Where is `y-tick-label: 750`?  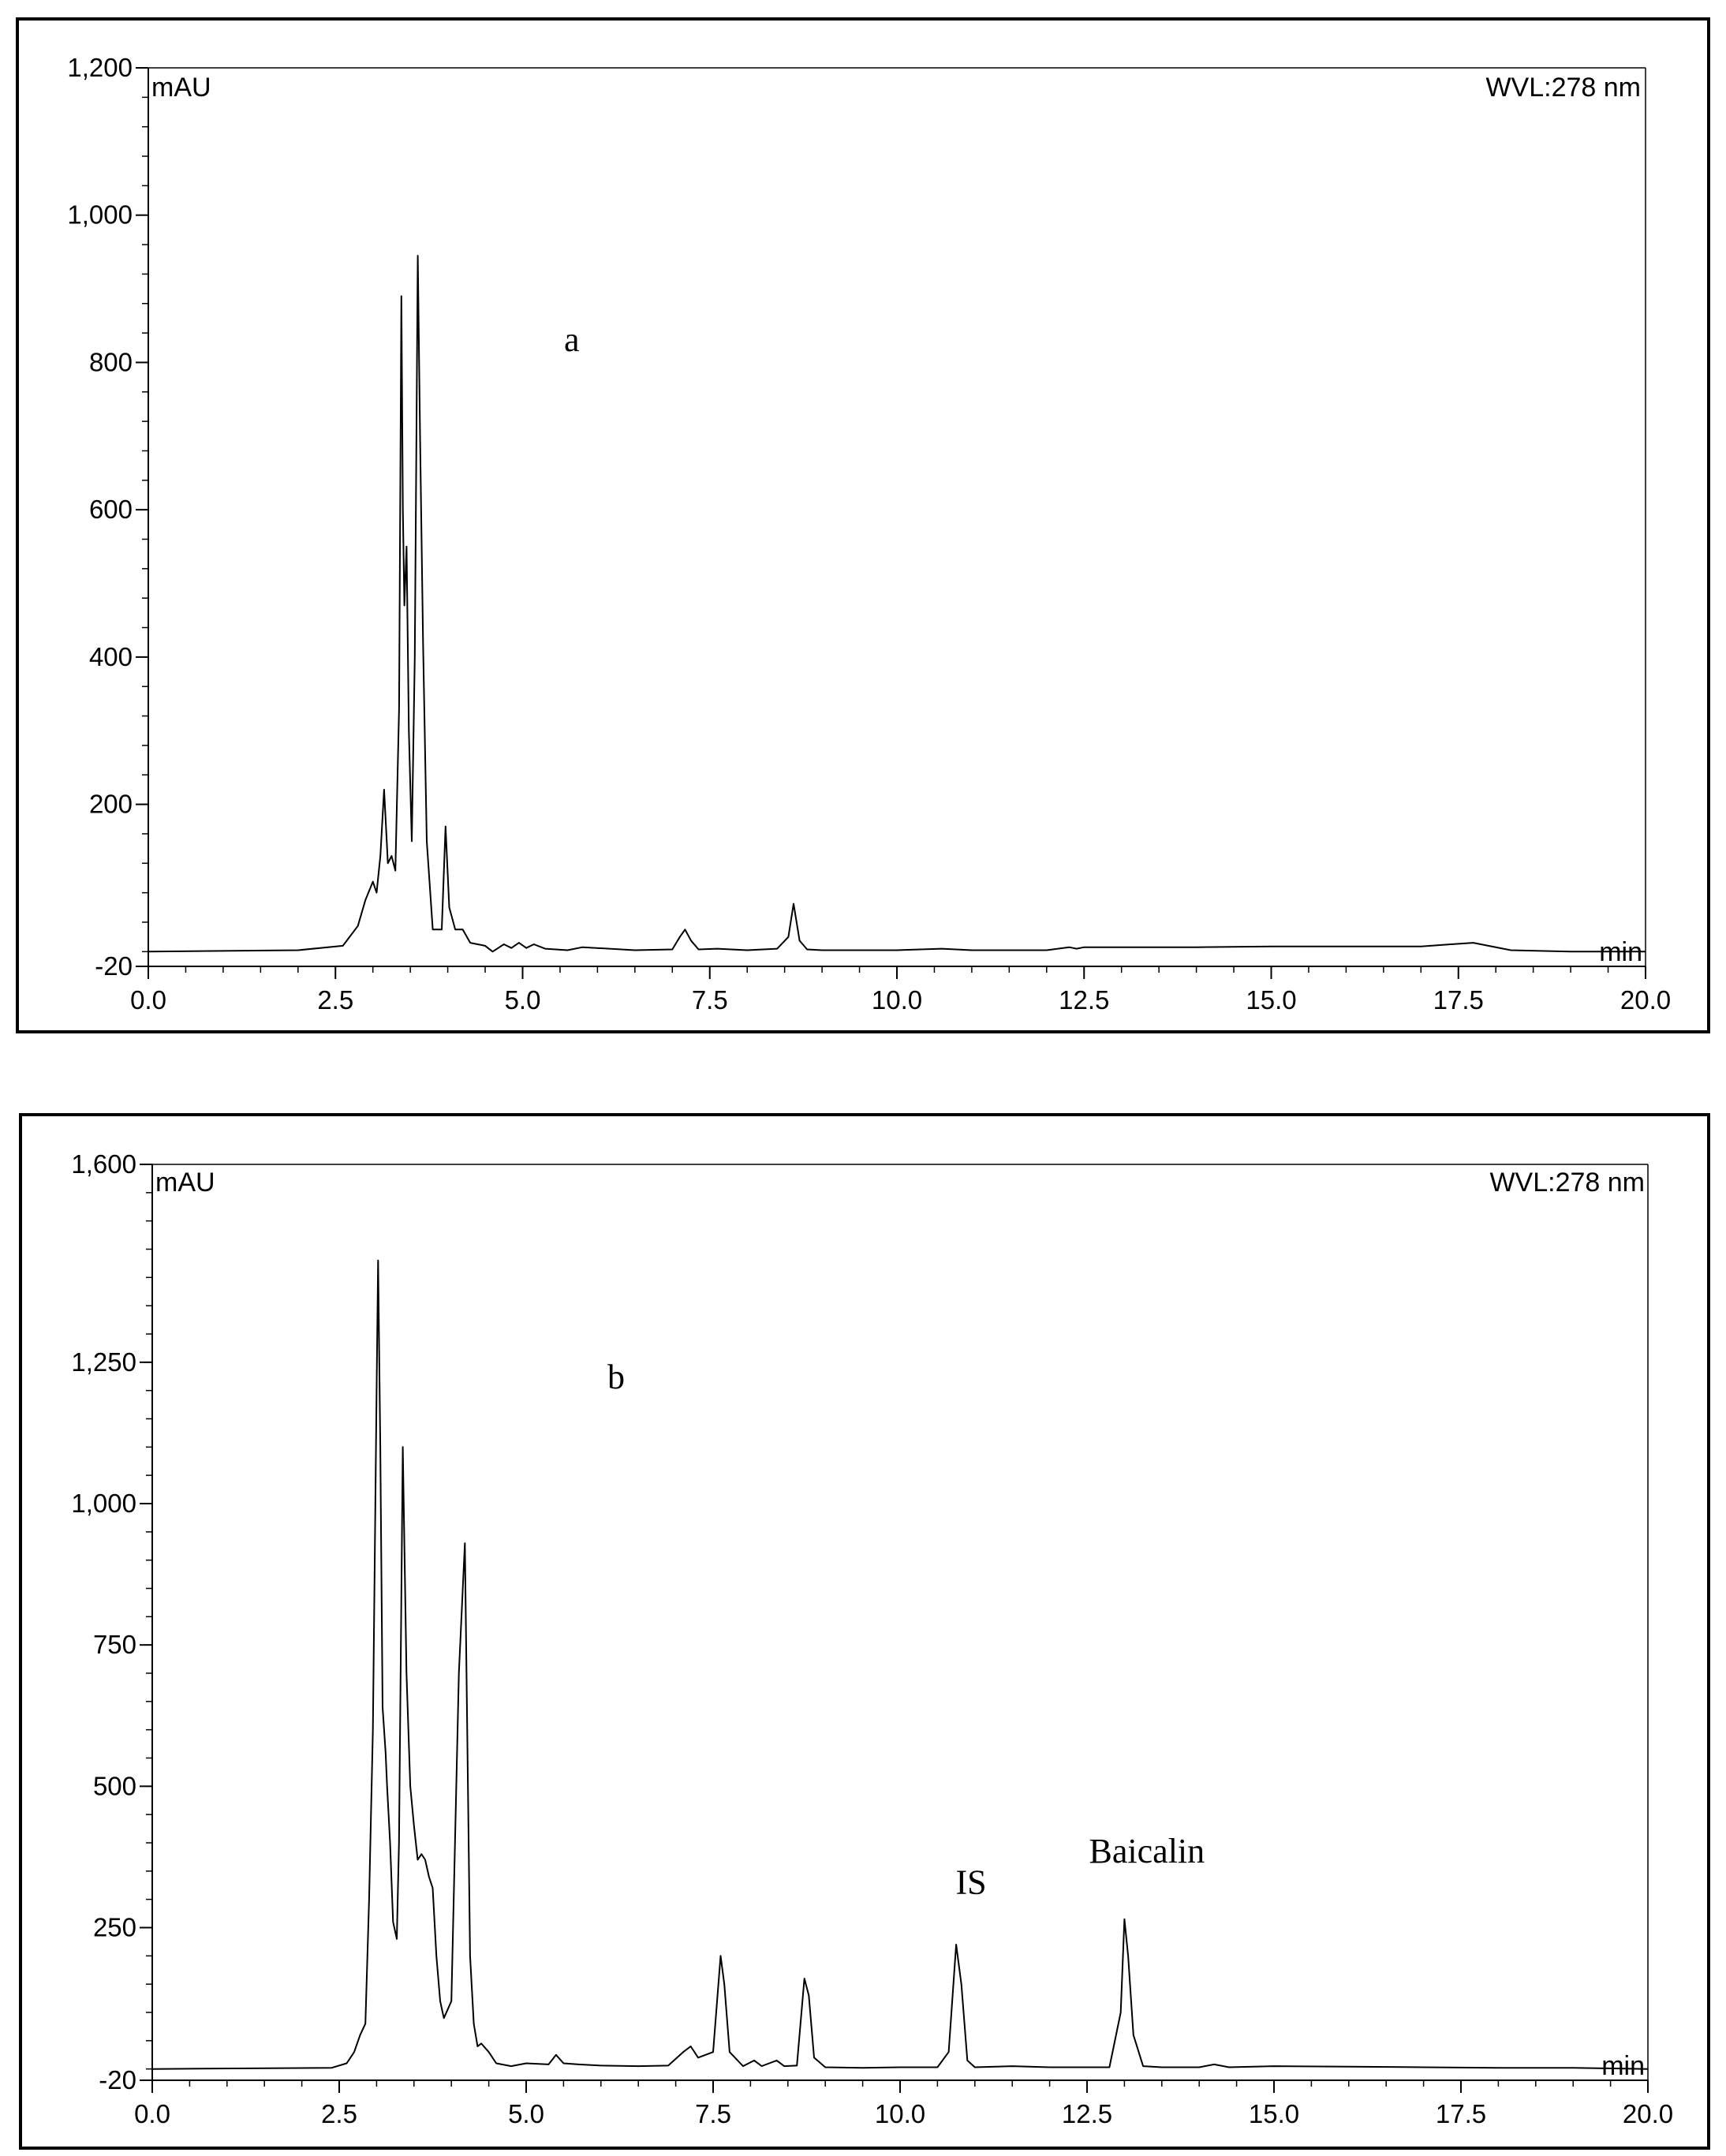
y-tick-label: 750 is located at coordinates (114, 1644).